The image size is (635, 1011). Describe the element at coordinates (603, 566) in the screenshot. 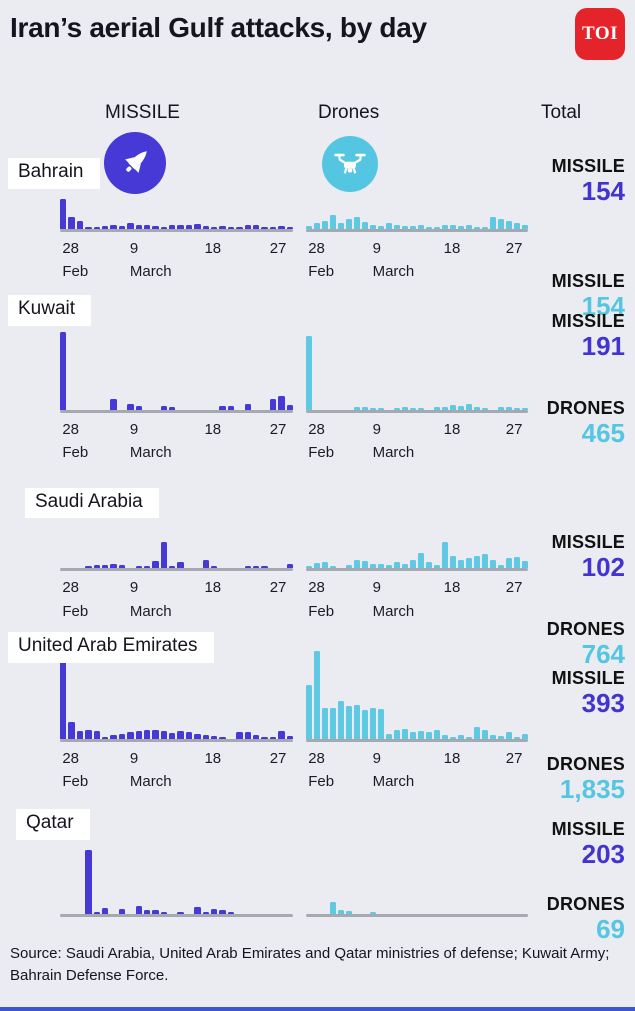

I see `total-missile-value: 102` at that location.